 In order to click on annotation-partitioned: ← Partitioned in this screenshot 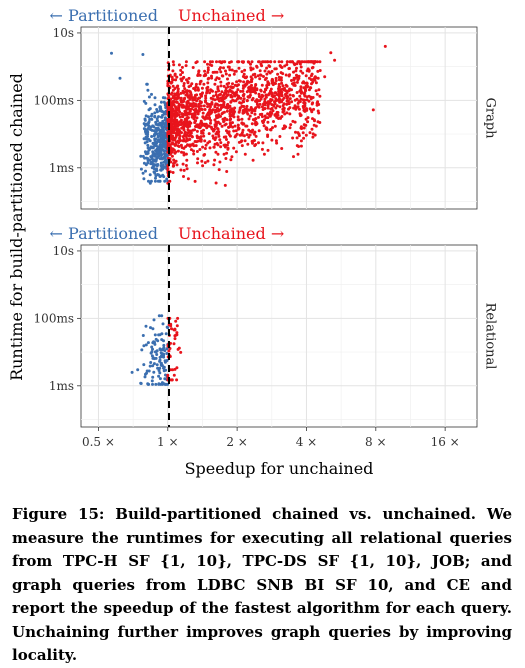, I will do `click(104, 233)`.